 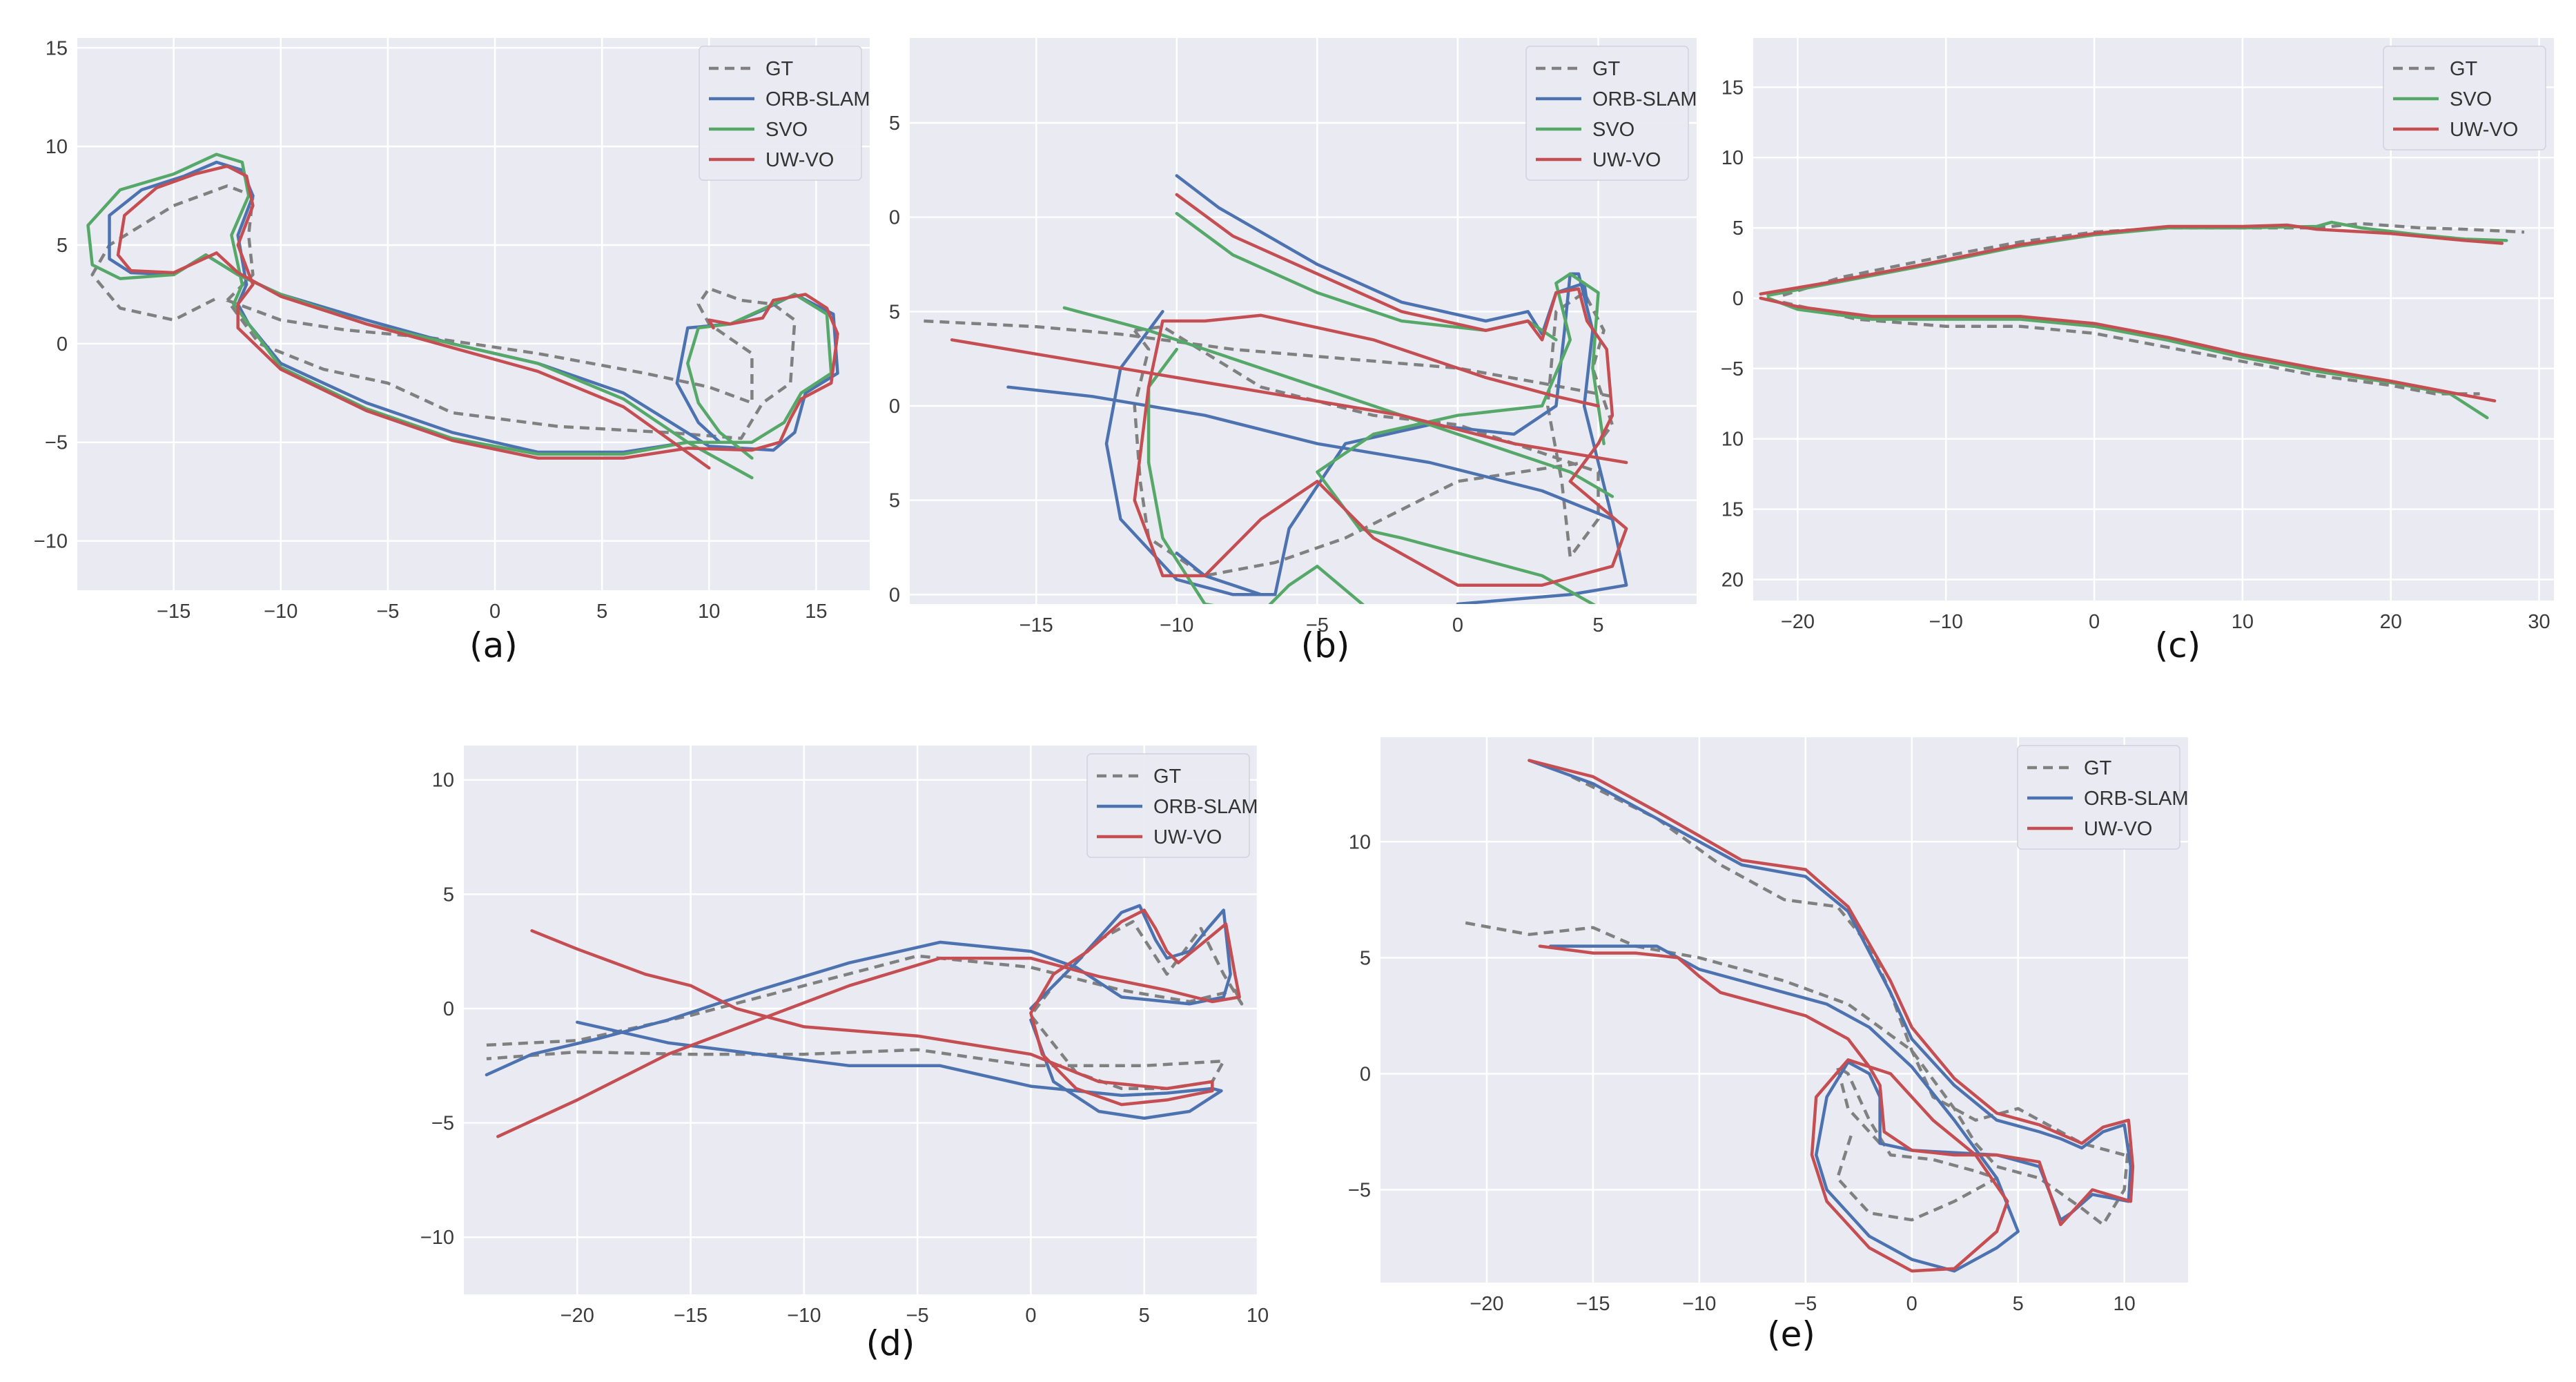 I want to click on x-tick-label: 30, so click(x=2539, y=622).